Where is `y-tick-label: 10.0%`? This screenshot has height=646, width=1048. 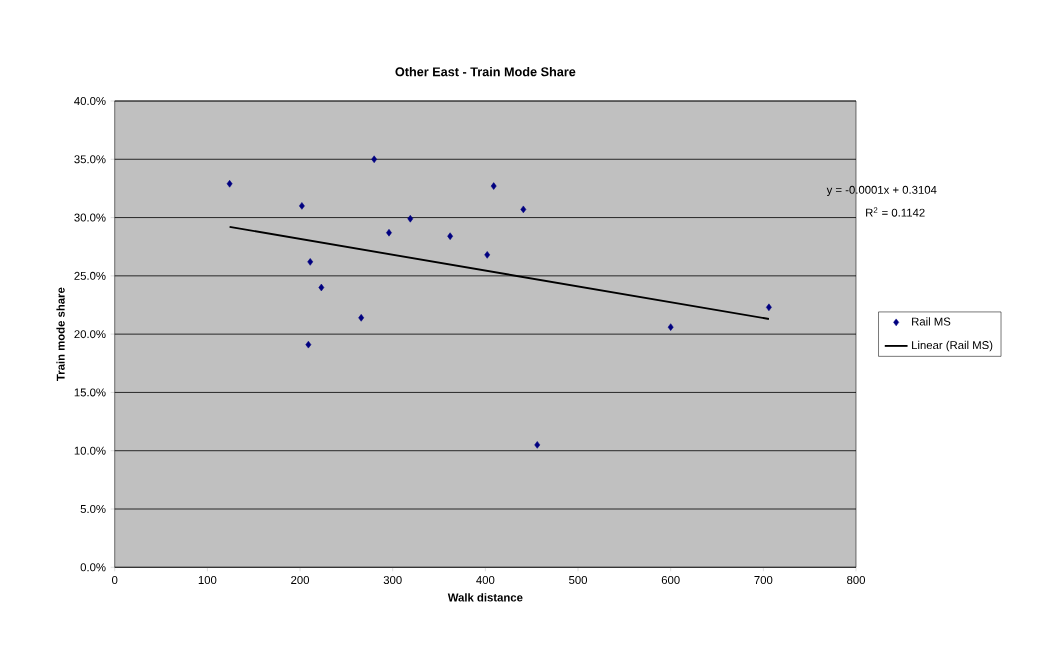 y-tick-label: 10.0% is located at coordinates (90, 450).